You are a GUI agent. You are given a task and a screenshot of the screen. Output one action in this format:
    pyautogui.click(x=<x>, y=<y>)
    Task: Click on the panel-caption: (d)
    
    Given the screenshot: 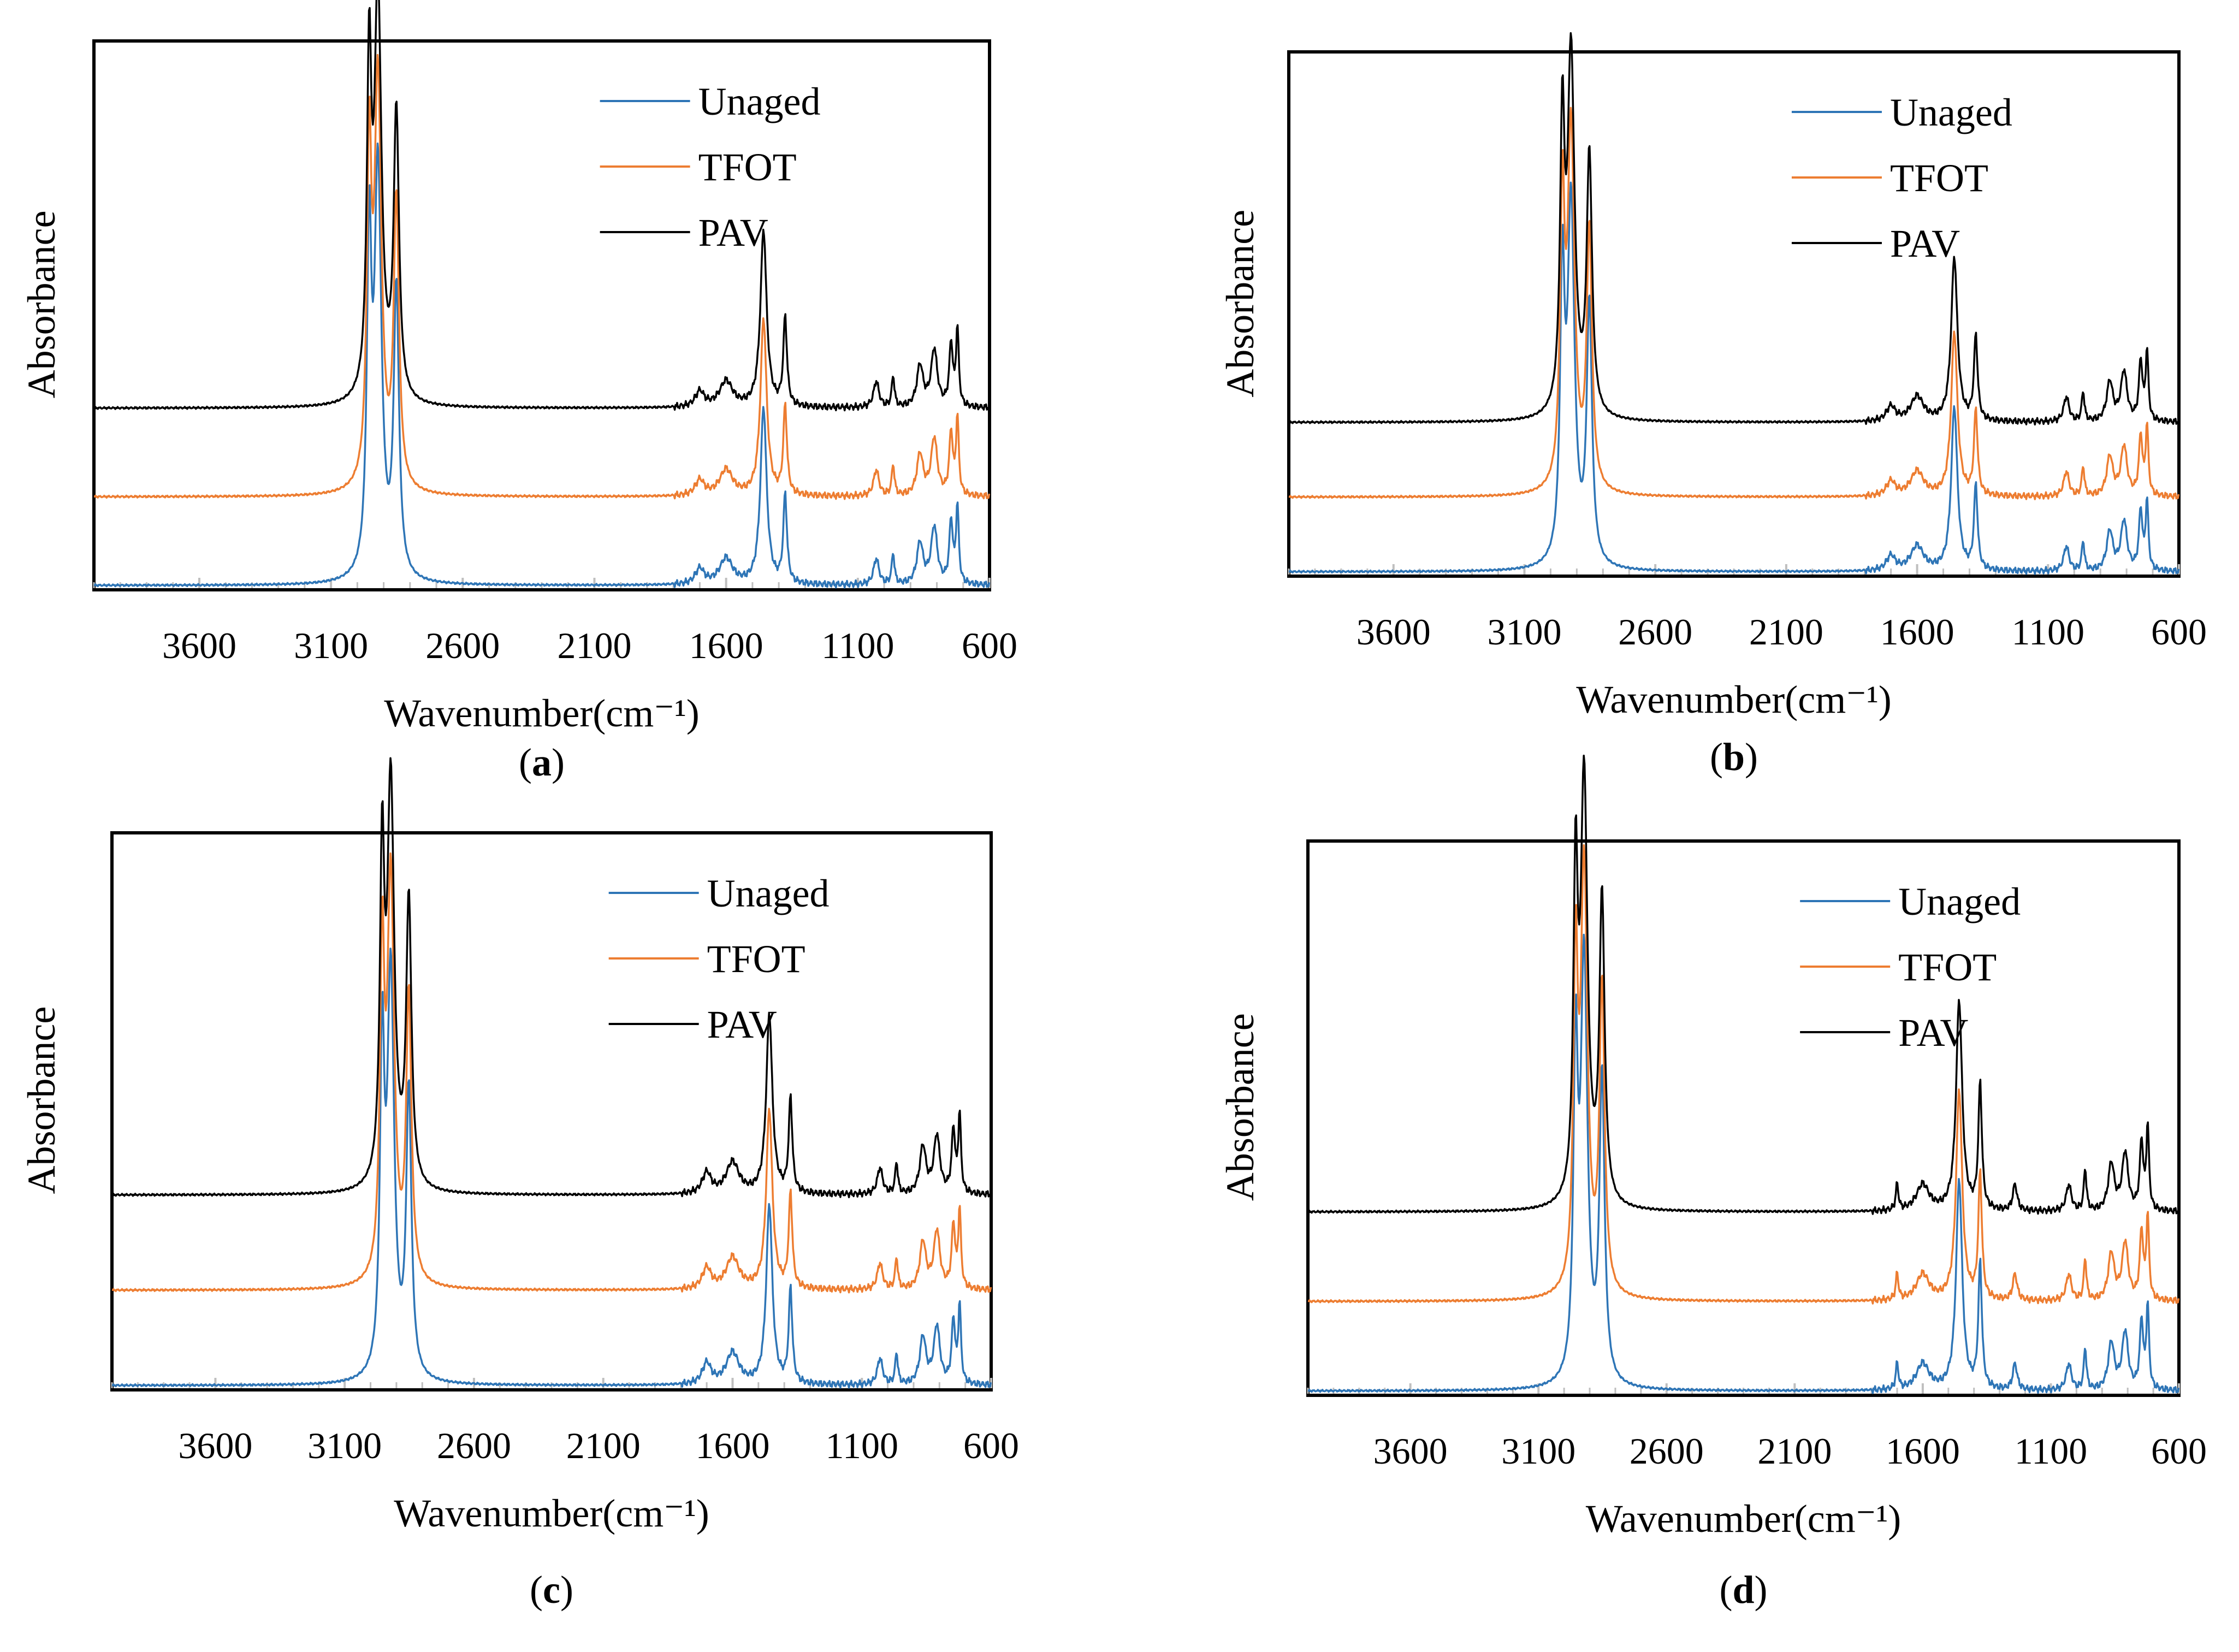 What is the action you would take?
    pyautogui.click(x=1743, y=1590)
    